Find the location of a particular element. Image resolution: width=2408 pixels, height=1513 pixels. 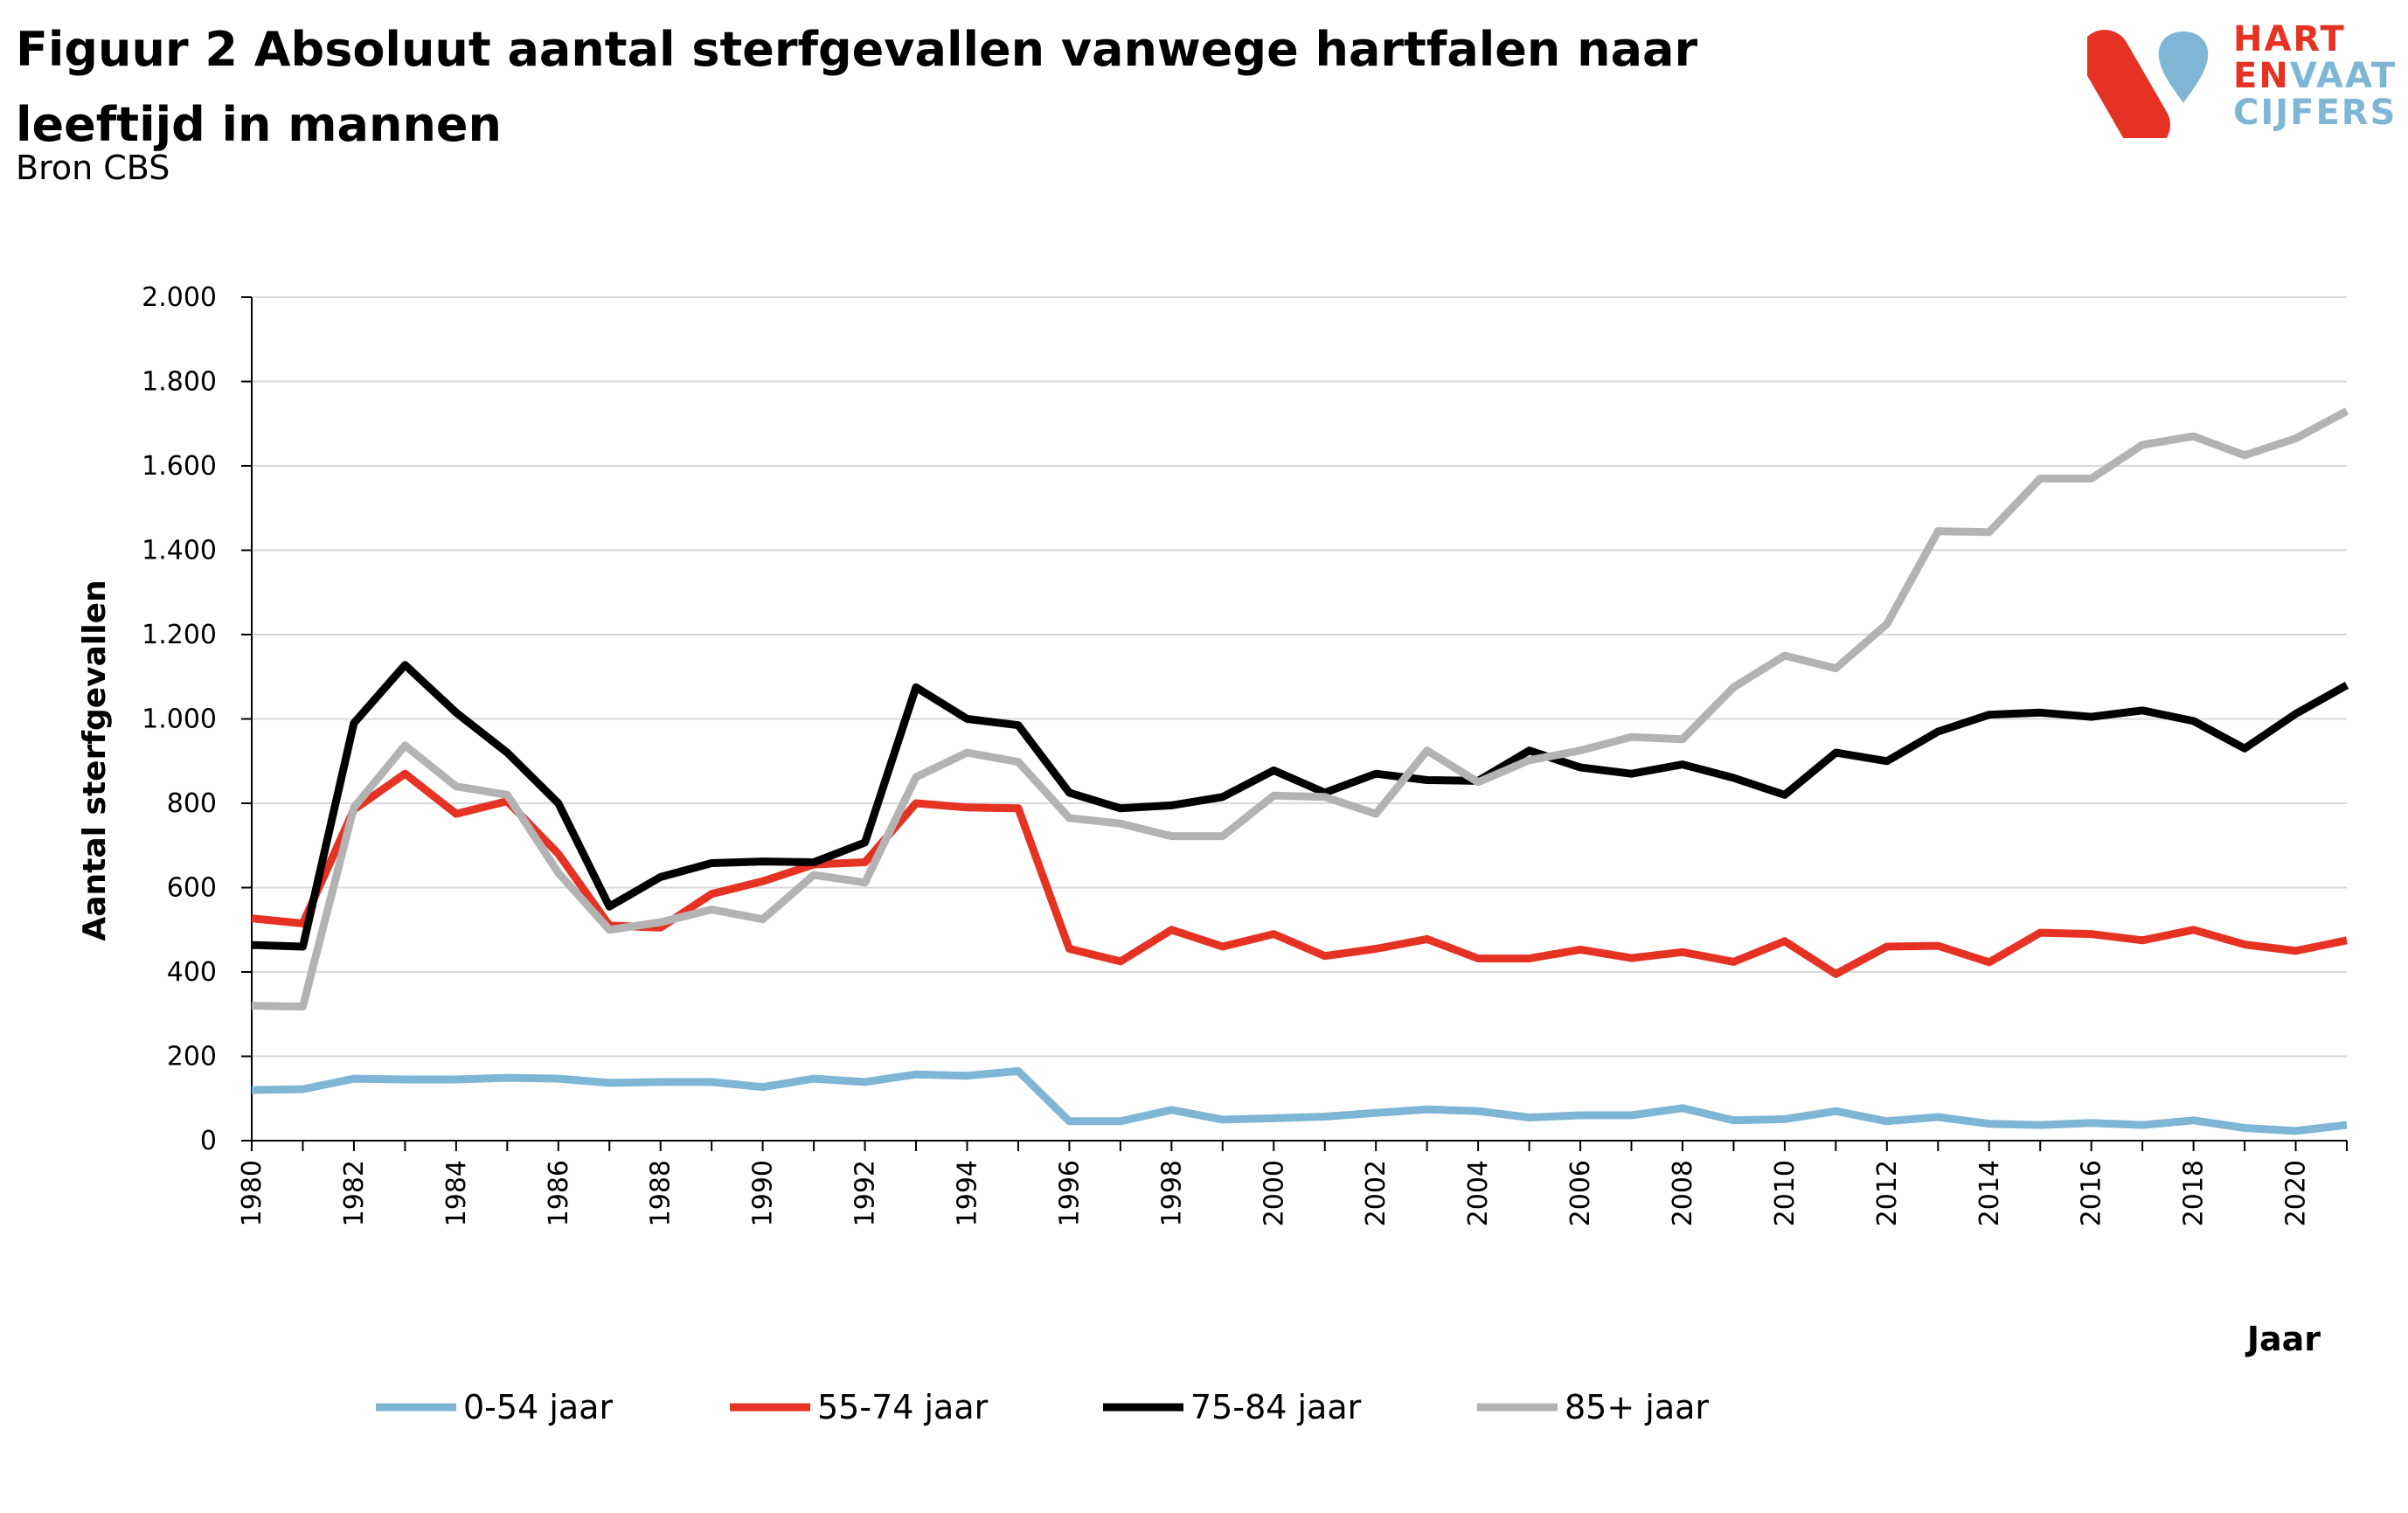

x-tick-label: 2002 is located at coordinates (1376, 1193).